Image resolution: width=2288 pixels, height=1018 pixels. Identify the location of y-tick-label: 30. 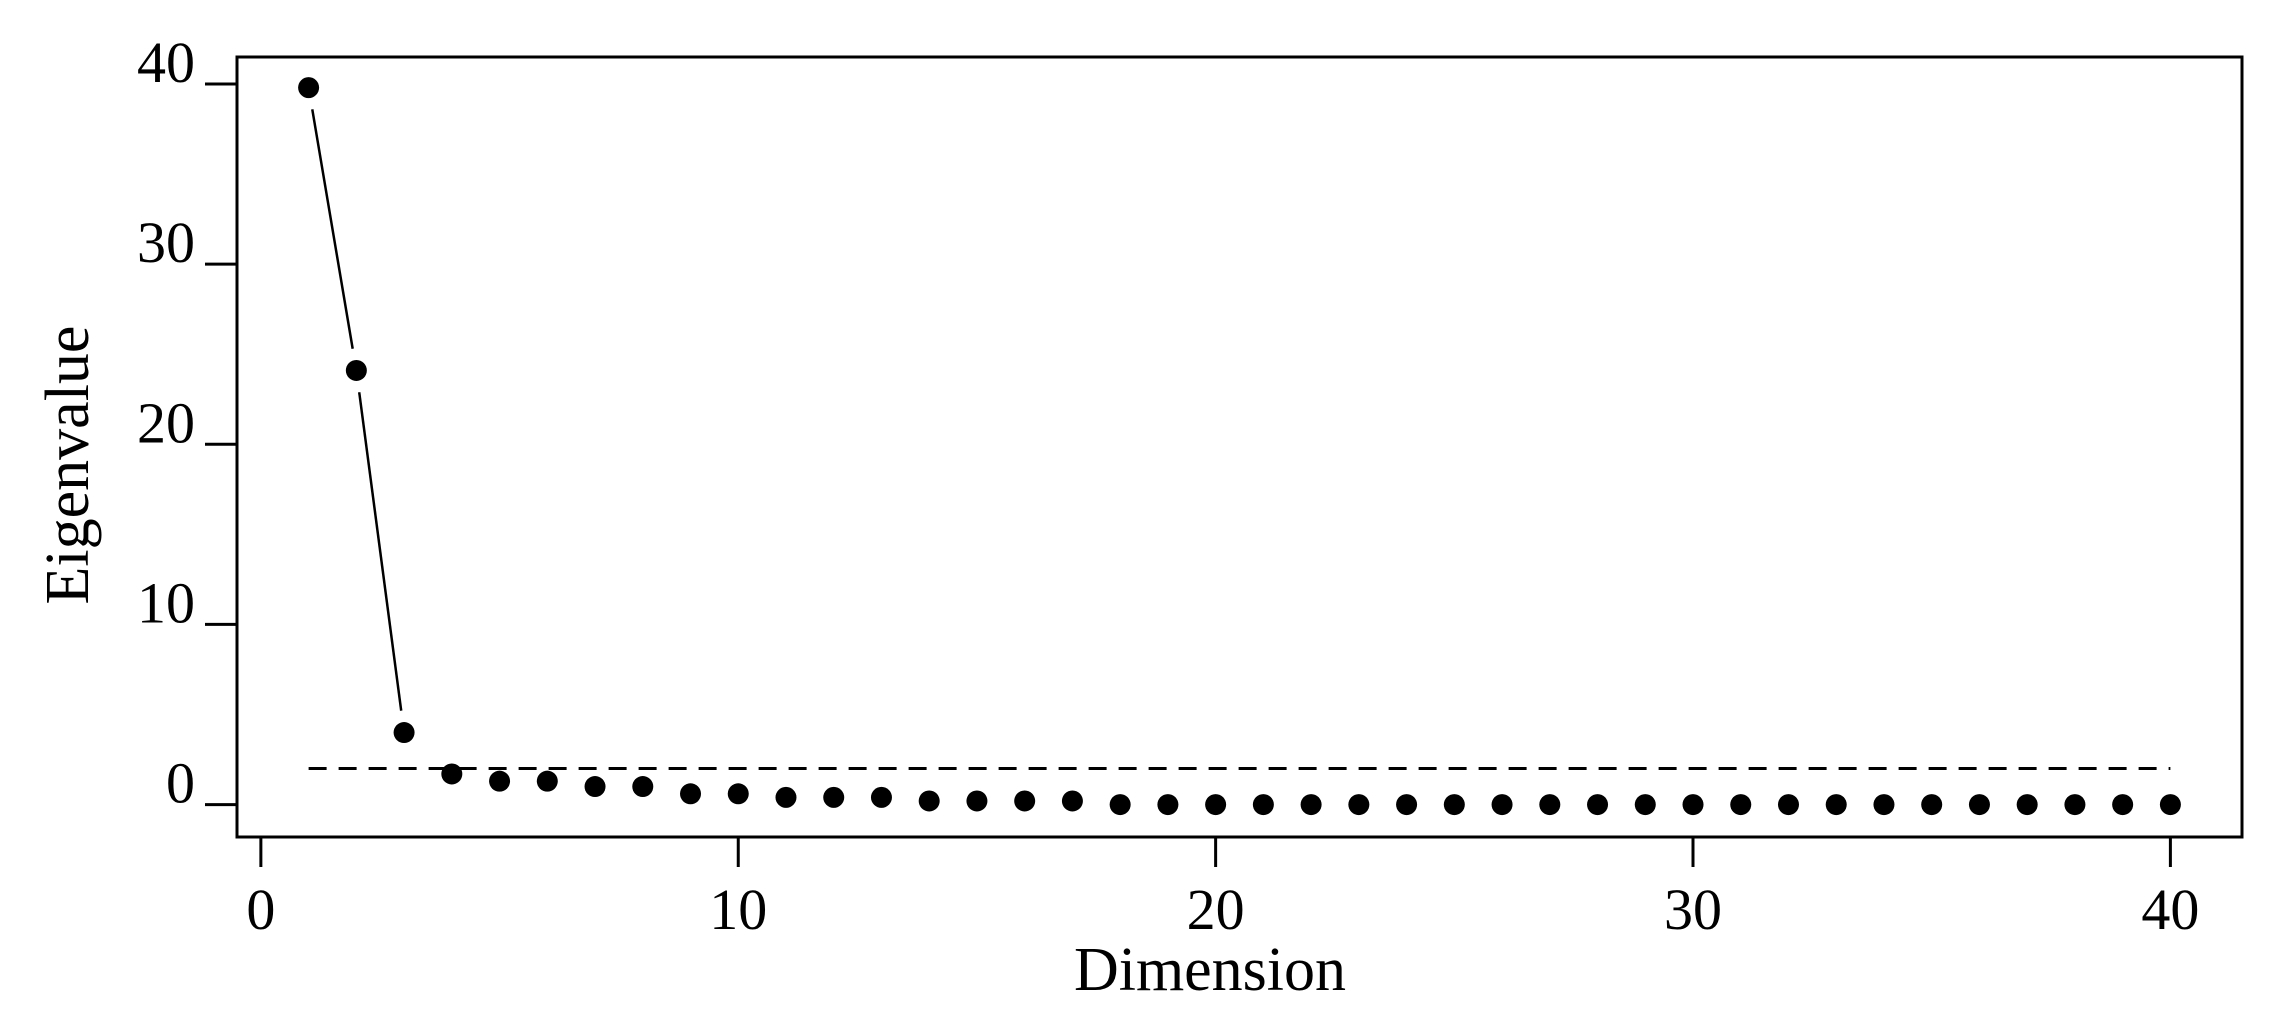
(166, 242).